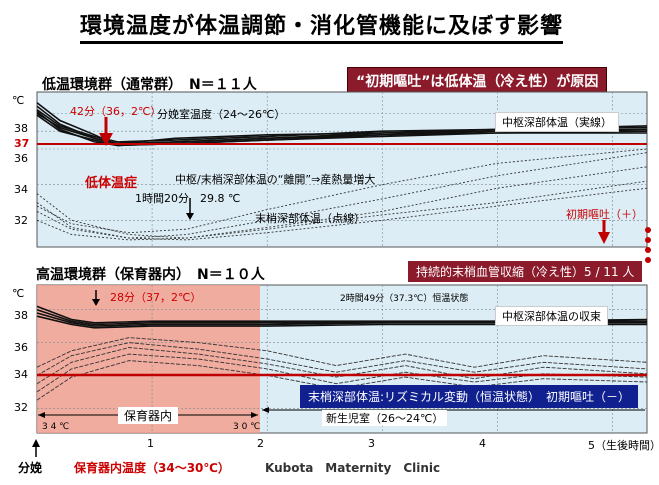  Describe the element at coordinates (111, 183) in the screenshot. I see `hypothermia-label: 低体温症` at that location.